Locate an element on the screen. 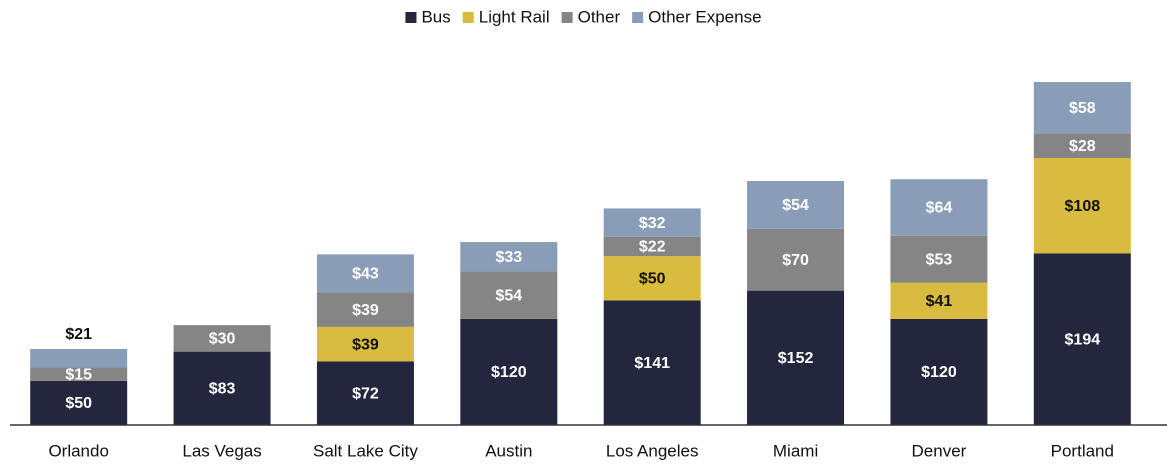 Image resolution: width=1167 pixels, height=467 pixels. value-label: $64 is located at coordinates (939, 208).